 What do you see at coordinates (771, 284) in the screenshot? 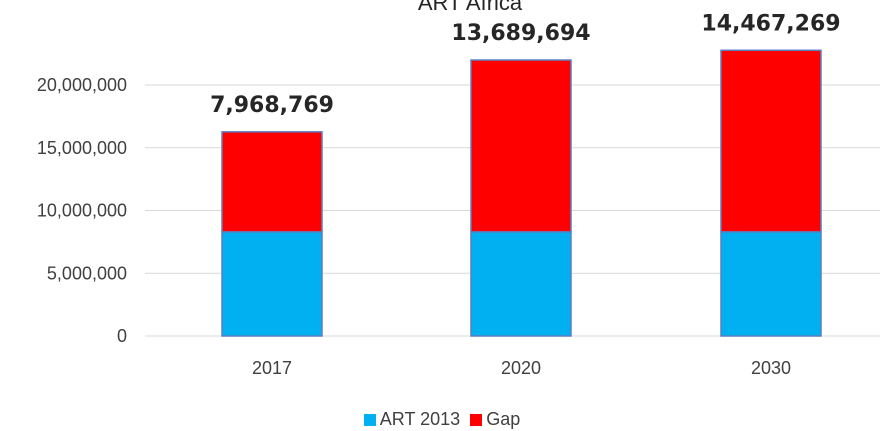
I see `bar-art-2013-2030` at bounding box center [771, 284].